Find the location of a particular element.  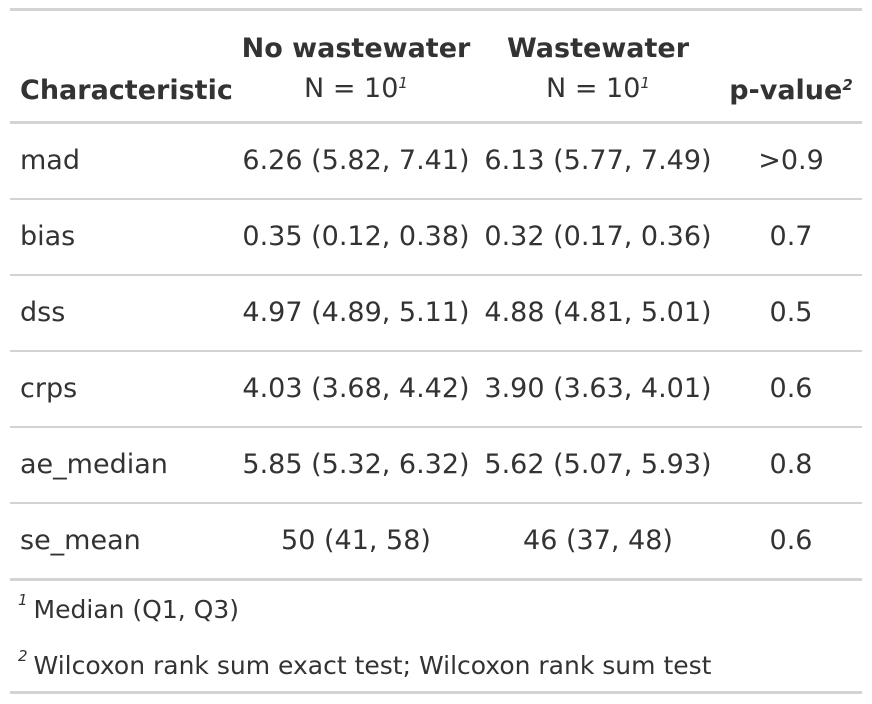

table-row: se_mean 50 (41, 58) 46 (37, 48) 0.6 is located at coordinates (436, 541).